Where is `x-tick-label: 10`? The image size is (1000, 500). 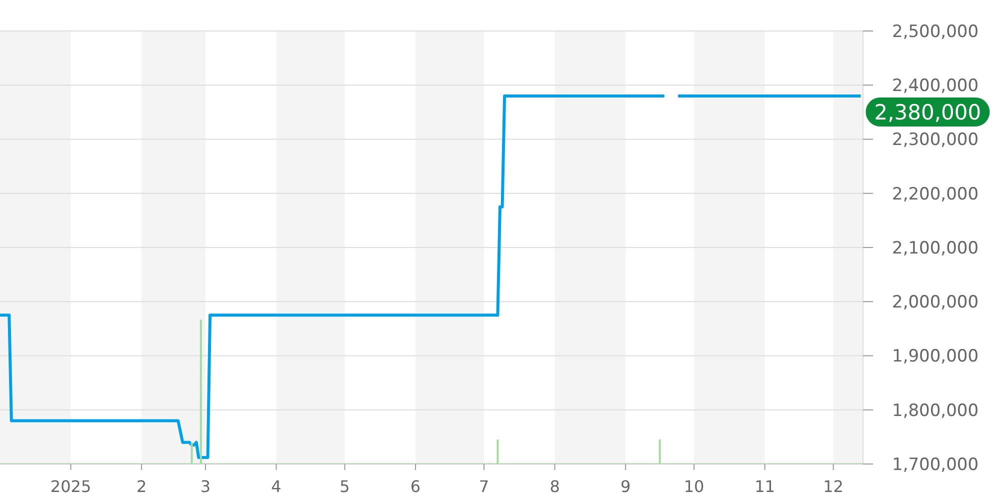
x-tick-label: 10 is located at coordinates (694, 486).